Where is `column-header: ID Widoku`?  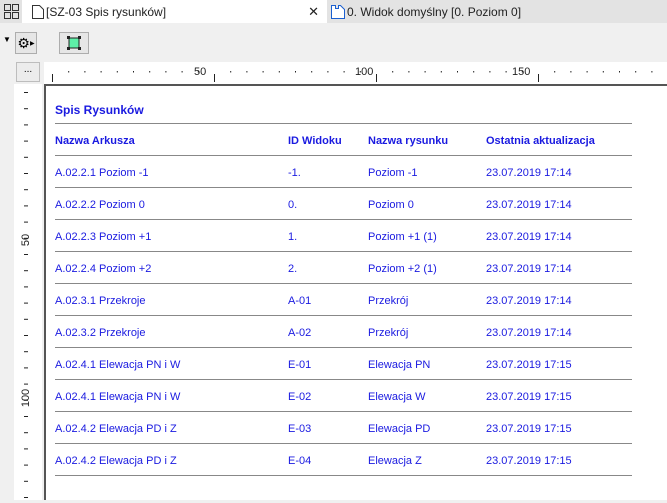 column-header: ID Widoku is located at coordinates (315, 141).